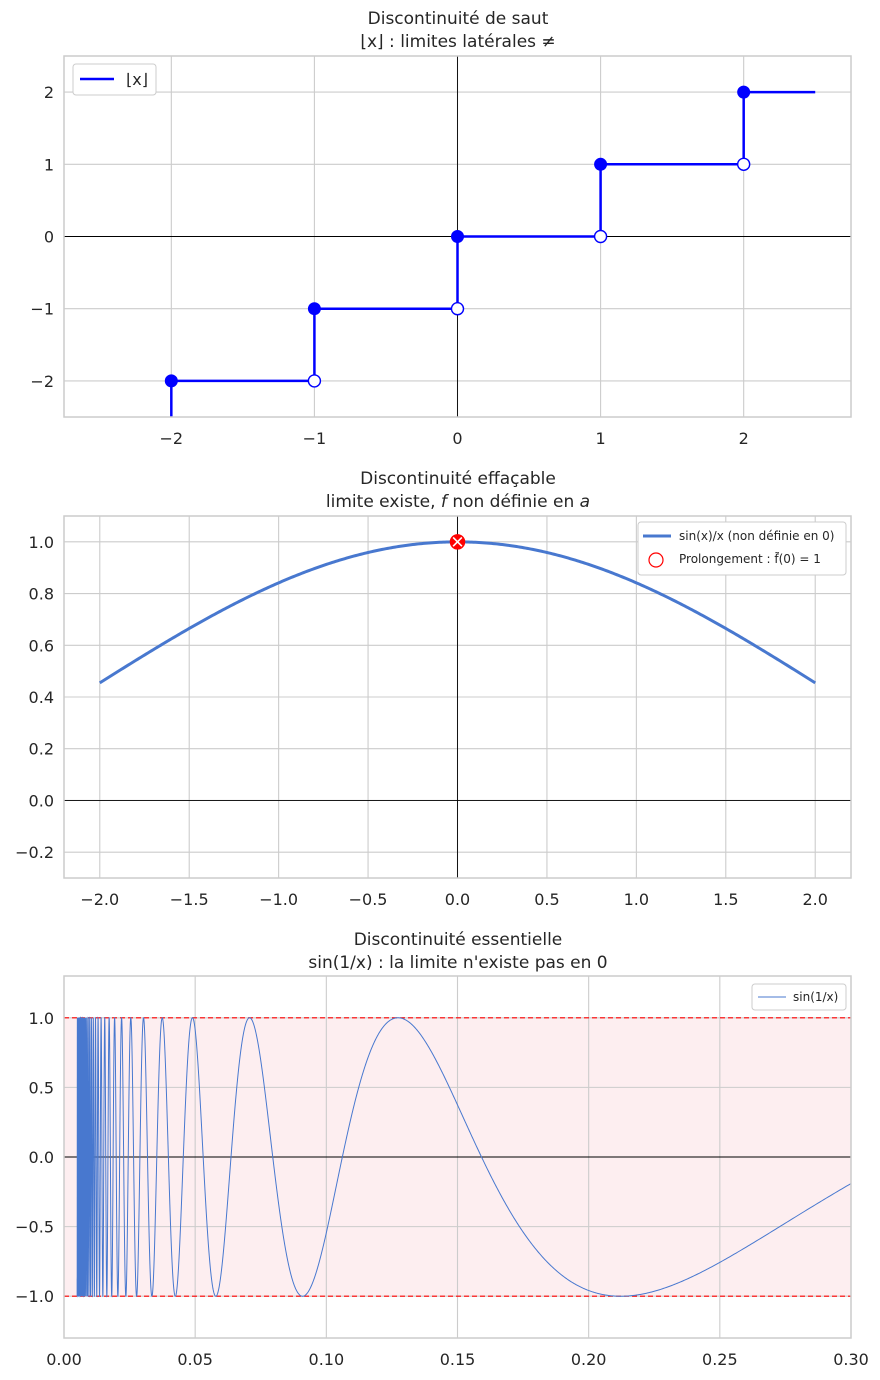 The image size is (880, 1380). Describe the element at coordinates (457, 899) in the screenshot. I see `chart2-xtick-label-4: 0.0` at that location.